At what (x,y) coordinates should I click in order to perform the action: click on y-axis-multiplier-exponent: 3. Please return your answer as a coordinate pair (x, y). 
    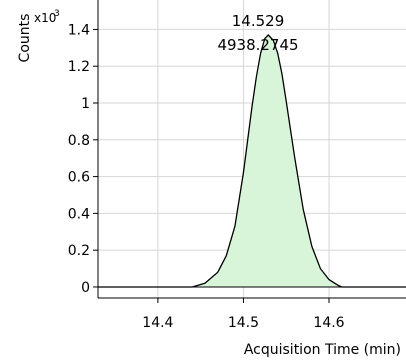
    Looking at the image, I should click on (57, 14).